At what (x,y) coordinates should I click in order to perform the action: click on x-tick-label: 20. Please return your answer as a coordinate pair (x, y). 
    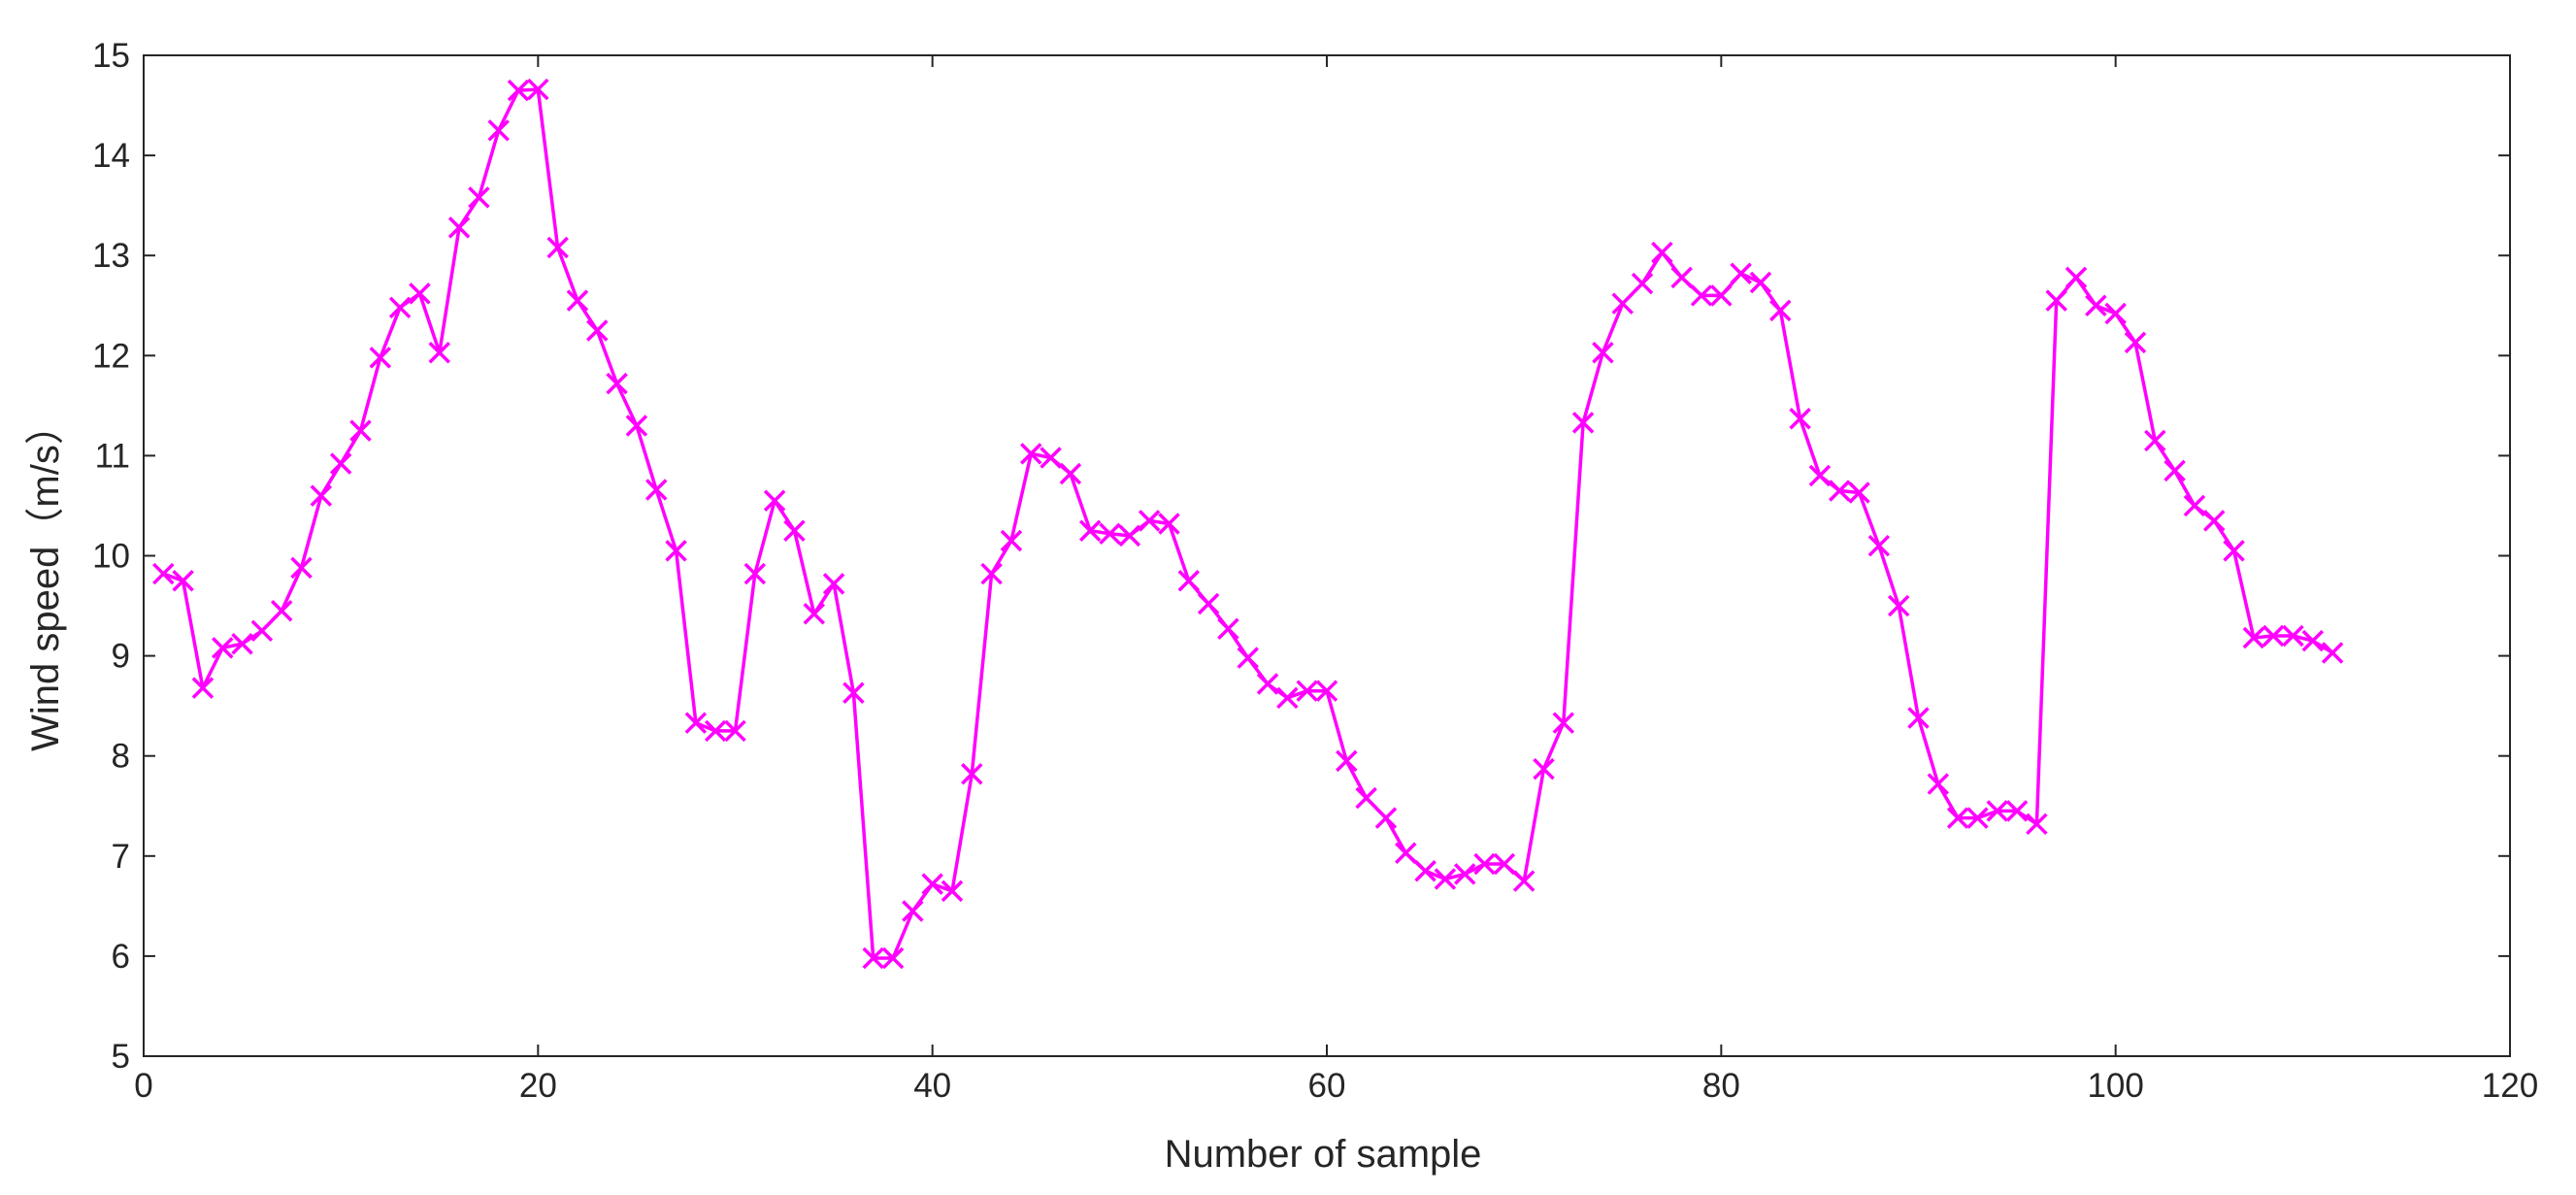
    Looking at the image, I should click on (538, 1086).